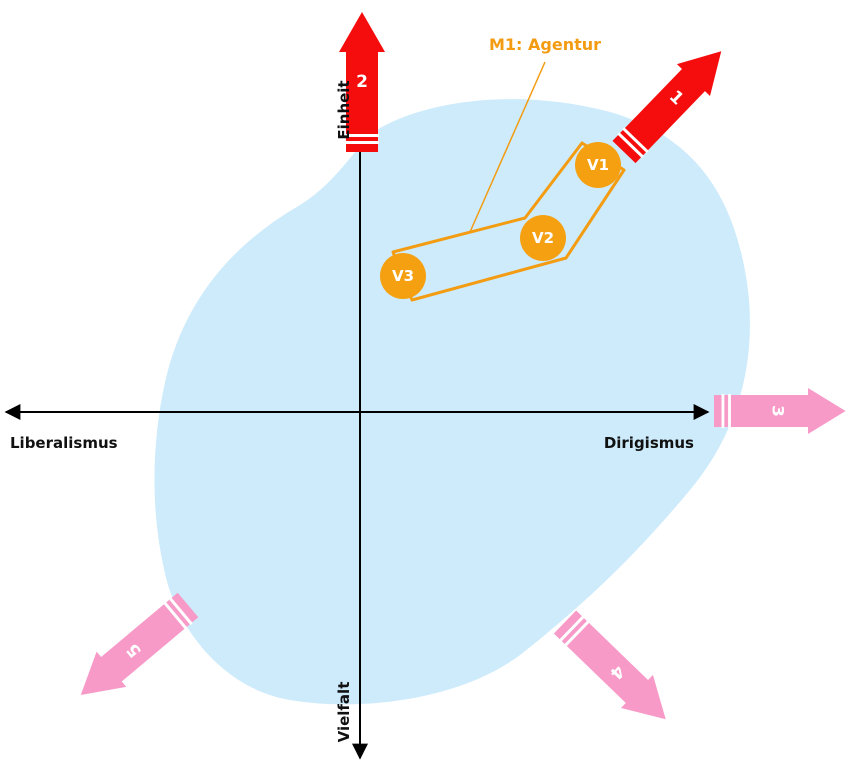 The height and width of the screenshot is (762, 848). Describe the element at coordinates (344, 109) in the screenshot. I see `axis-label: Einheit` at that location.